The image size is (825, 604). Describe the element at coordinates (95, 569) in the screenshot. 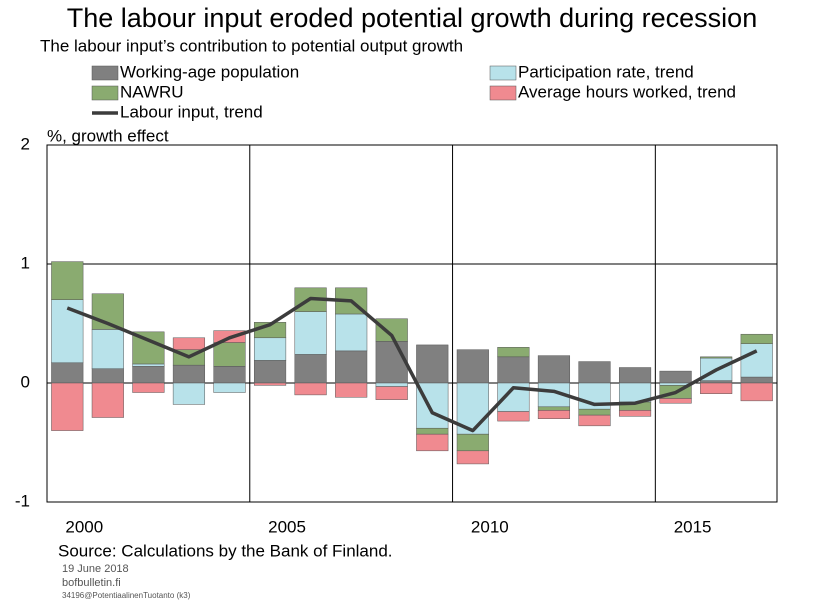

I see `date: 19 June 2018` at that location.